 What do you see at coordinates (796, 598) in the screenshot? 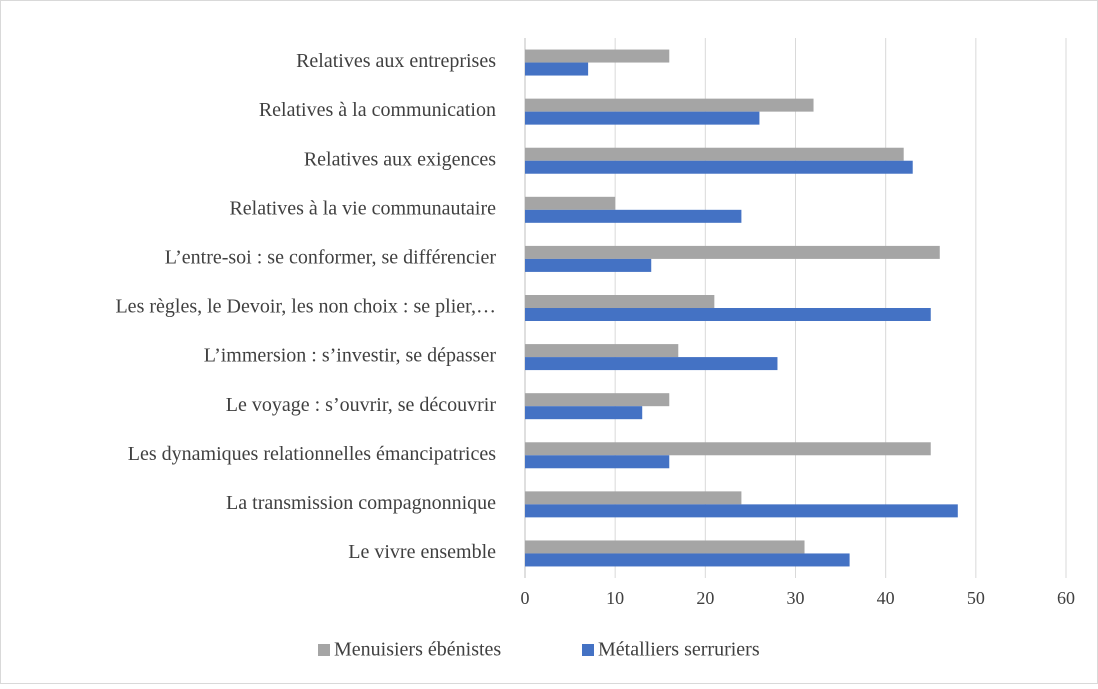
I see `x-tick-label: 30` at bounding box center [796, 598].